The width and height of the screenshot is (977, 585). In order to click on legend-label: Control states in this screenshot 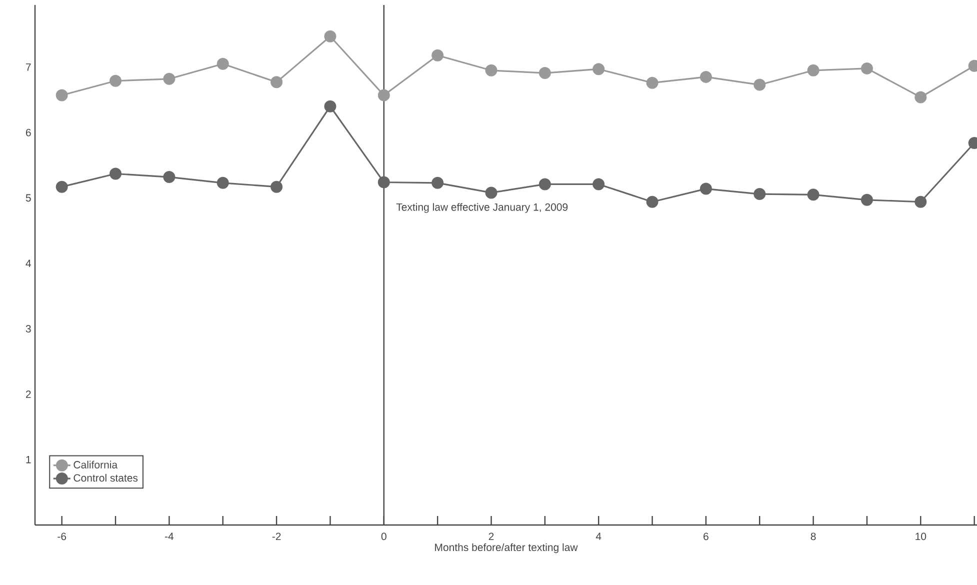, I will do `click(106, 478)`.